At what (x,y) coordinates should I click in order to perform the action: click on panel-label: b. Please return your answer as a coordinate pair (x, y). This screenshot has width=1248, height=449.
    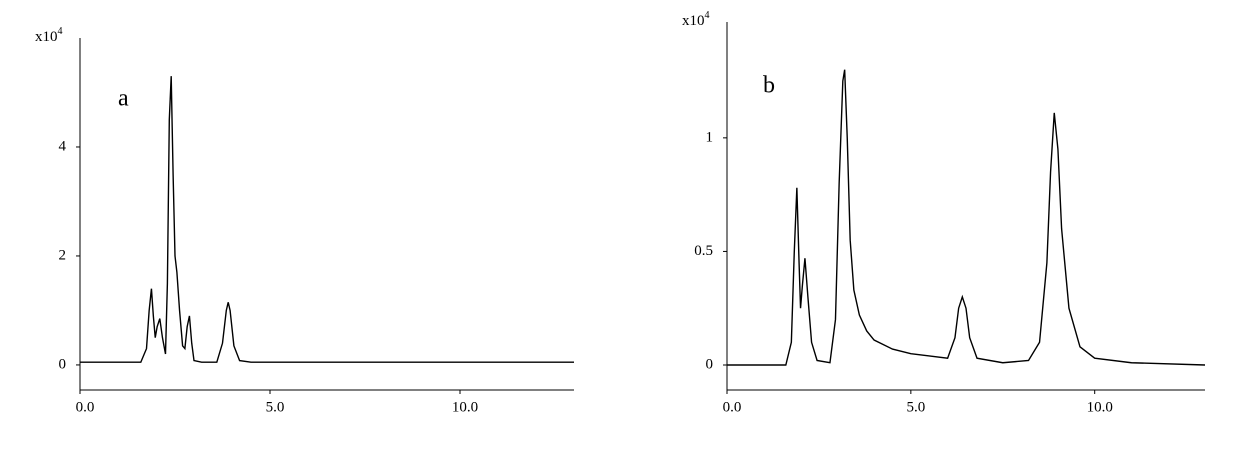
    Looking at the image, I should click on (769, 86).